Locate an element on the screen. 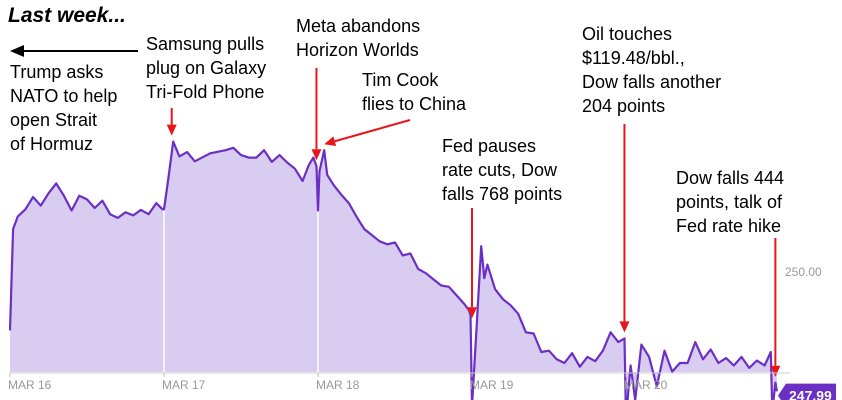 This screenshot has height=400, width=842. annotation-arrow is located at coordinates (372, 131).